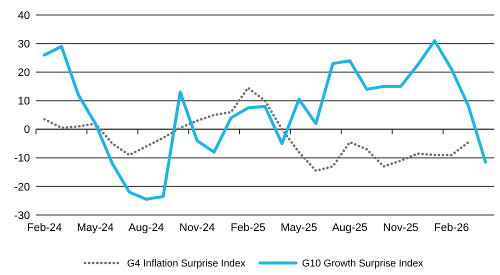  What do you see at coordinates (44, 228) in the screenshot?
I see `x-tick-label: Feb-24` at bounding box center [44, 228].